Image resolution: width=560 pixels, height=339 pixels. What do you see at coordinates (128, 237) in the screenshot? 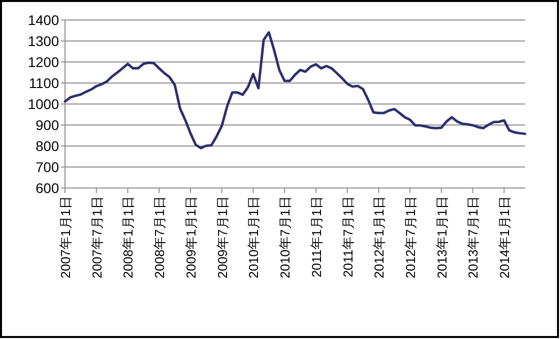
I see `x-tick-label: 2008年1月1日` at bounding box center [128, 237].